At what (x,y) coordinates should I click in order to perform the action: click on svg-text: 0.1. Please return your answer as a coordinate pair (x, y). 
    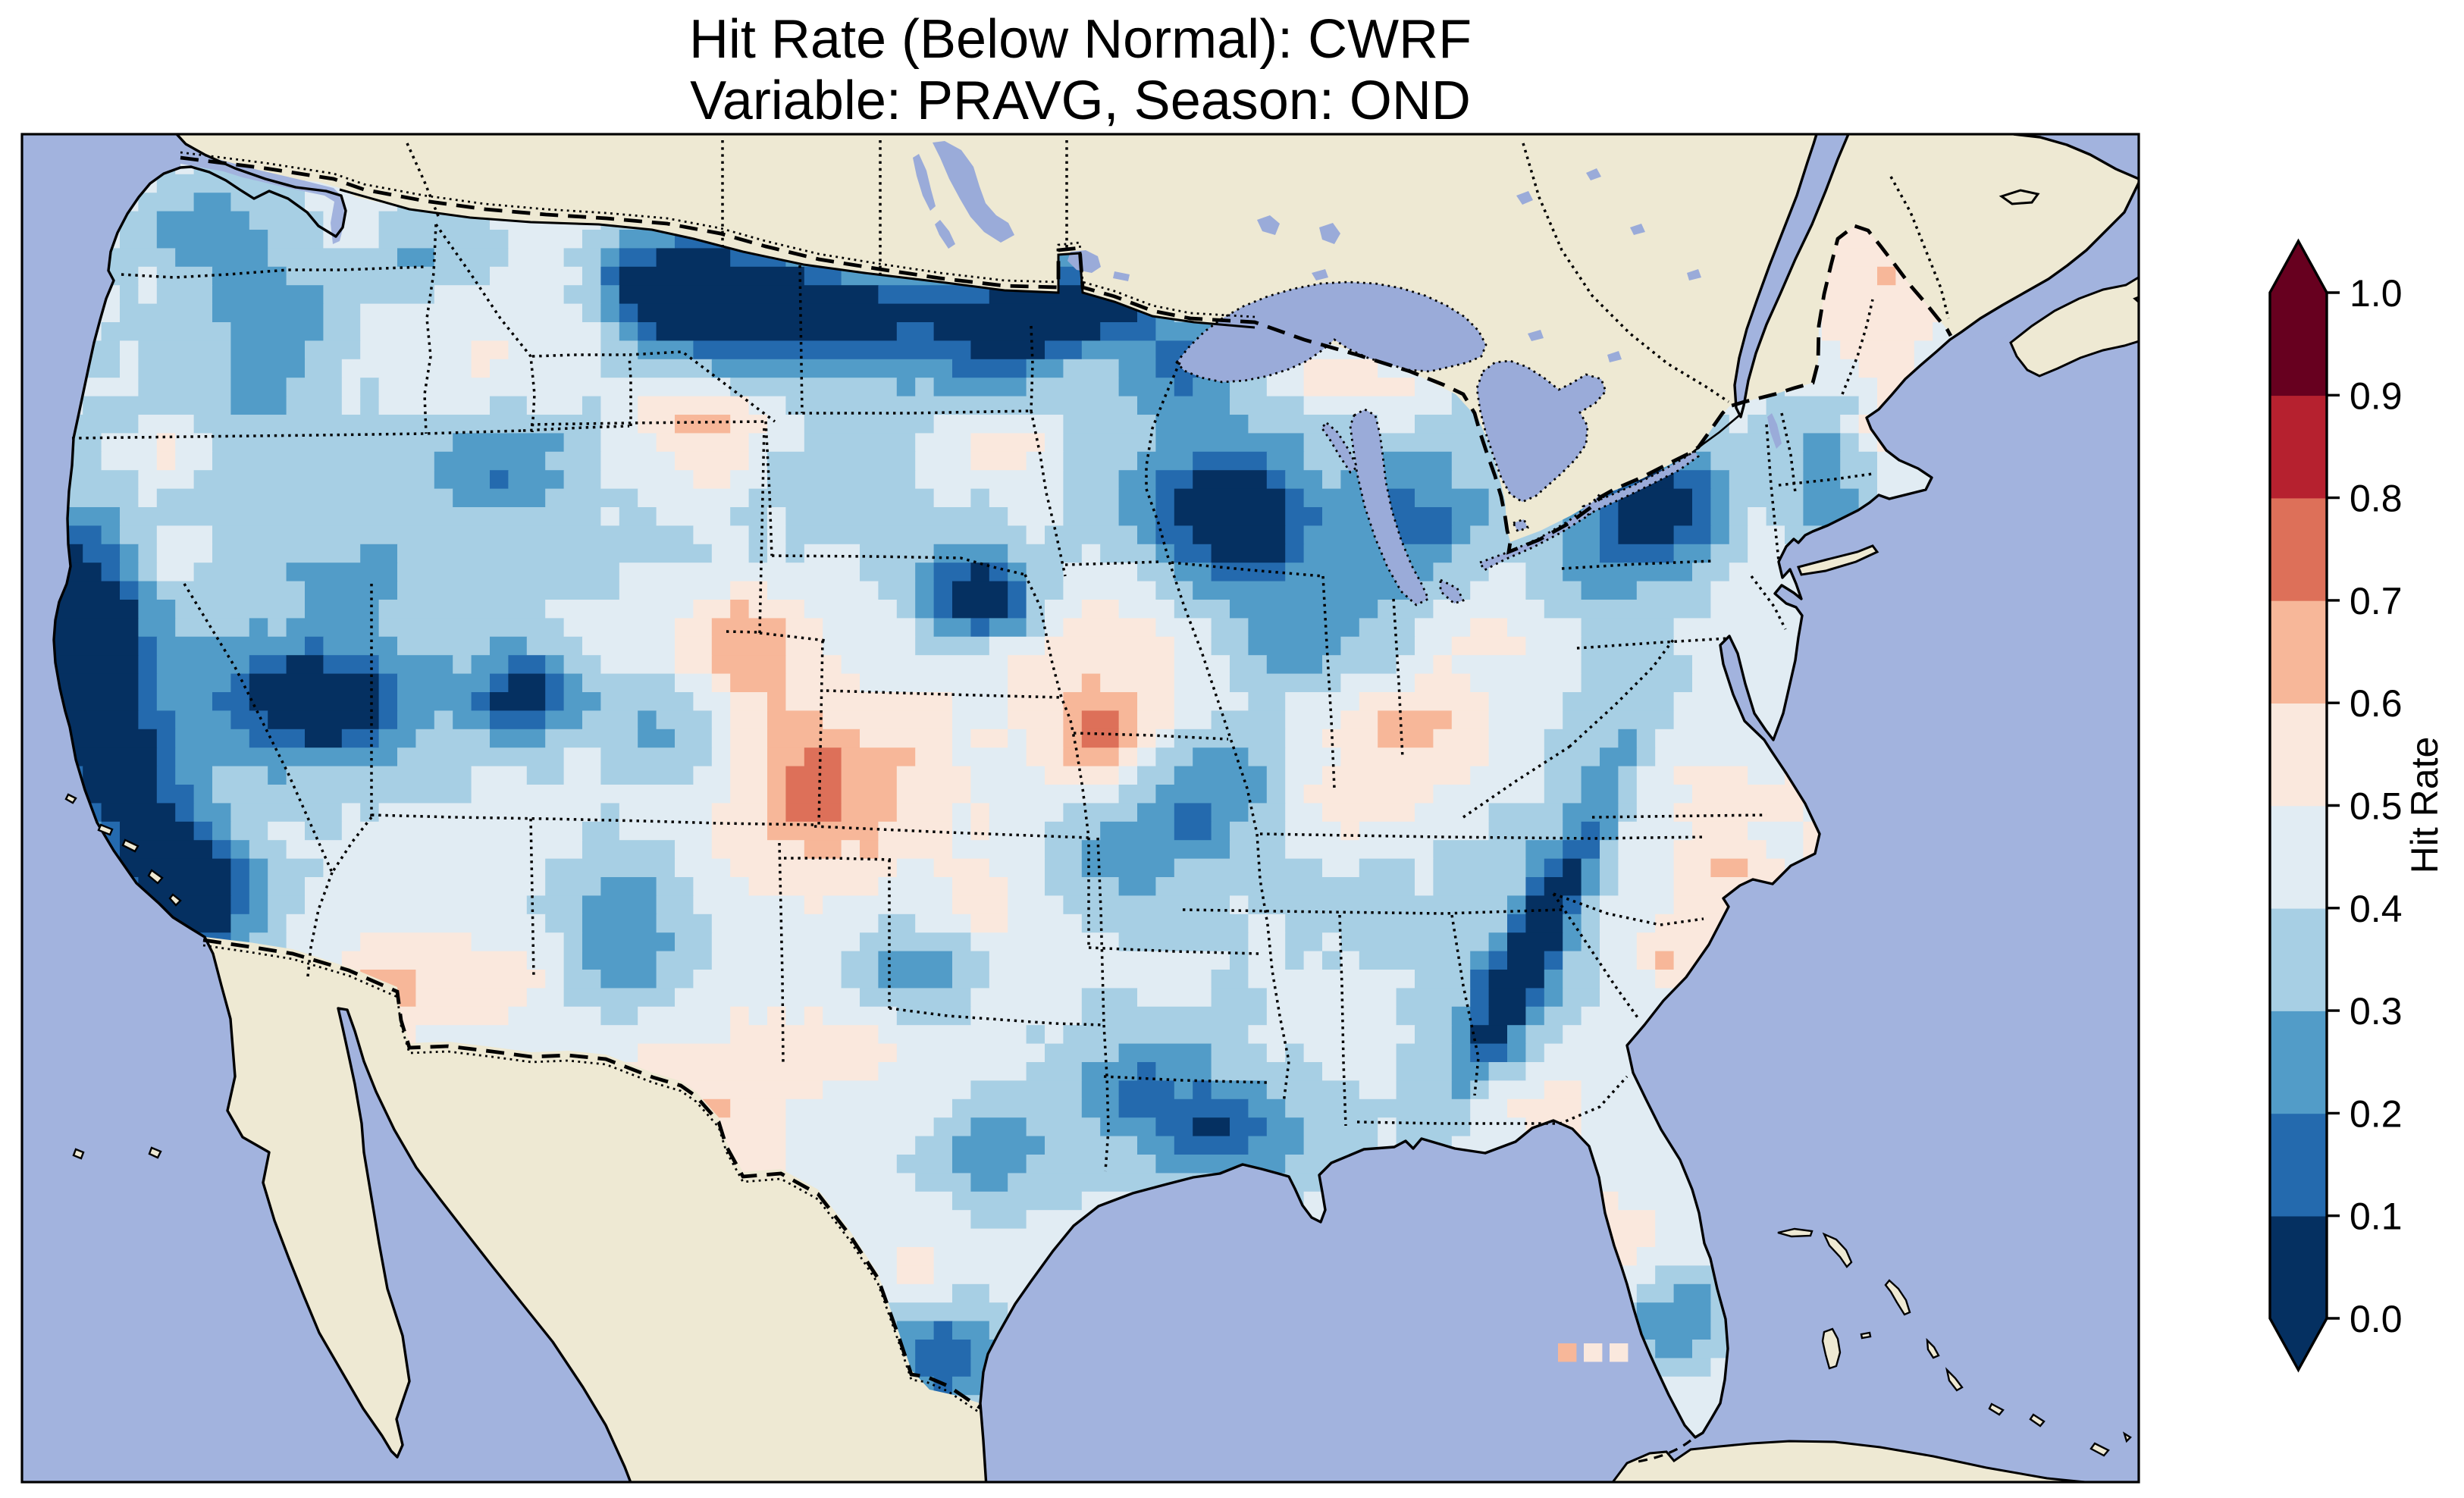
    Looking at the image, I should click on (2377, 1217).